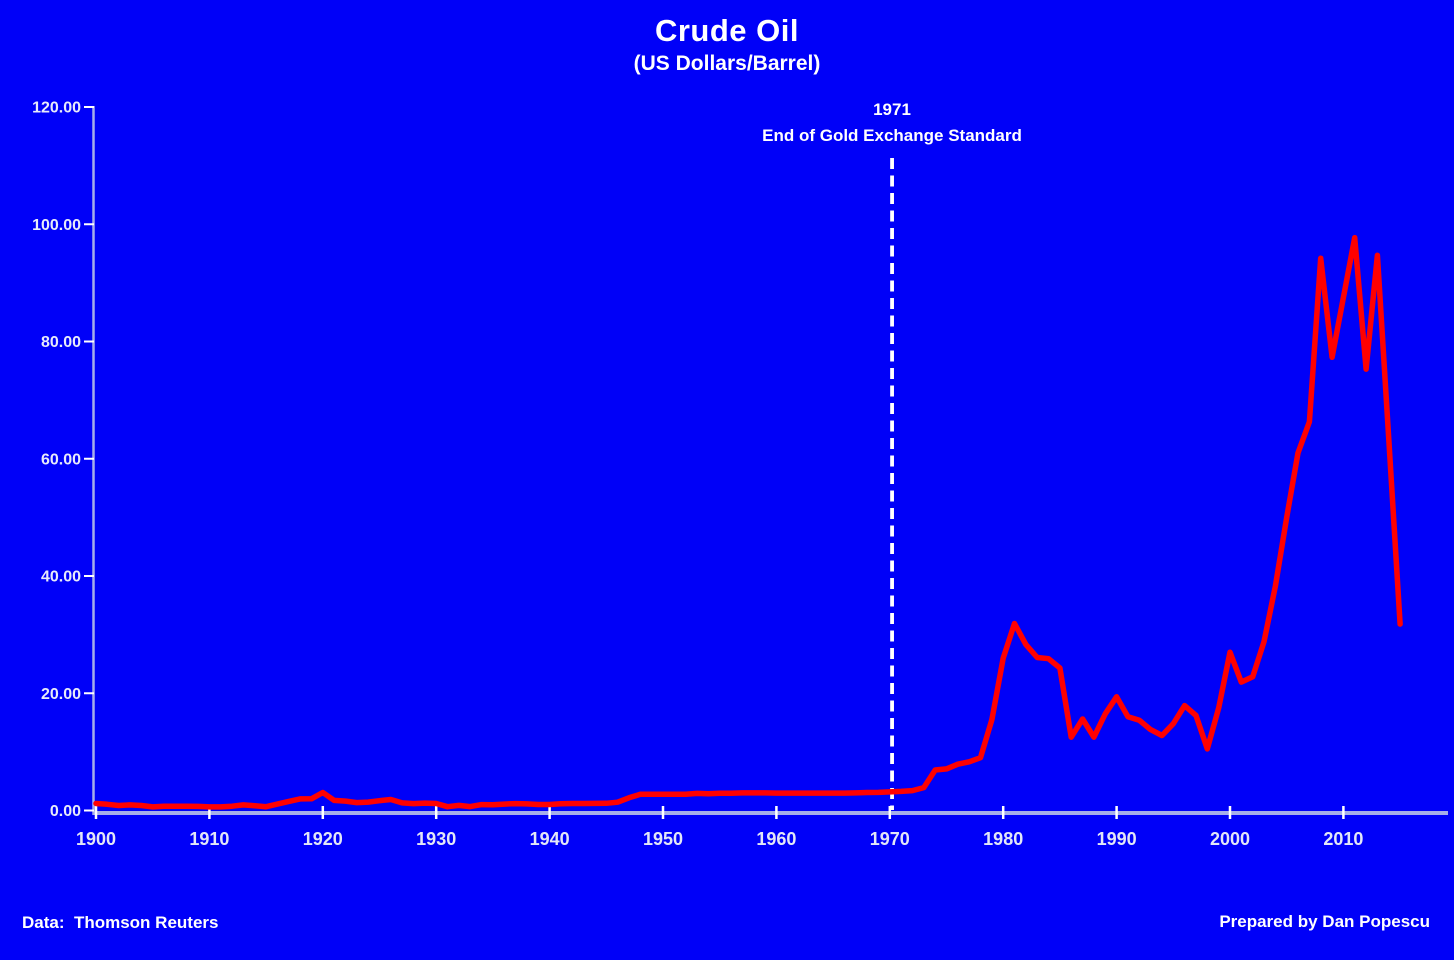 This screenshot has height=960, width=1454. What do you see at coordinates (1343, 839) in the screenshot?
I see `x-axis-tick-label: 2010` at bounding box center [1343, 839].